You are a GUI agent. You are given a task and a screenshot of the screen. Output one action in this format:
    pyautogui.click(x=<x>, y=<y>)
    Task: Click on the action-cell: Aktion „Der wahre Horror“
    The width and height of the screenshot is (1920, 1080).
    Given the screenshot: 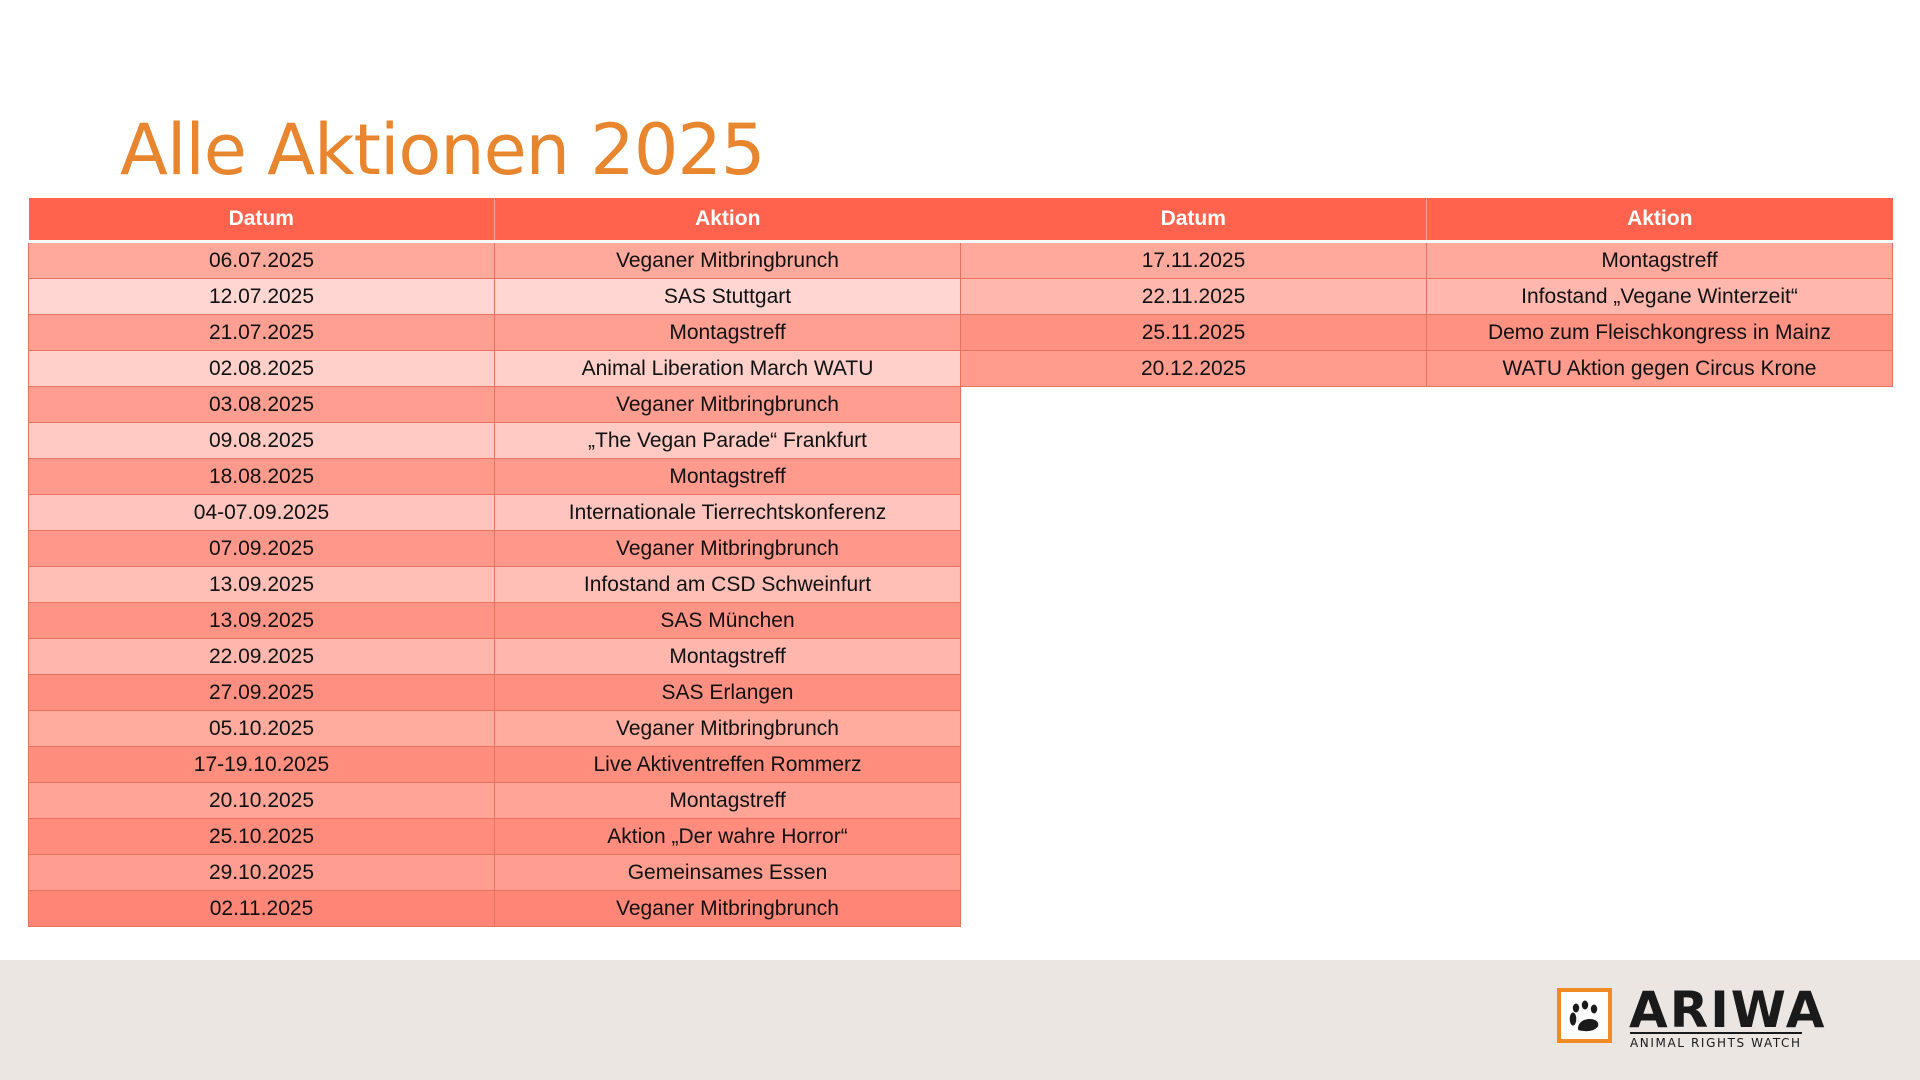 What is the action you would take?
    pyautogui.click(x=727, y=836)
    